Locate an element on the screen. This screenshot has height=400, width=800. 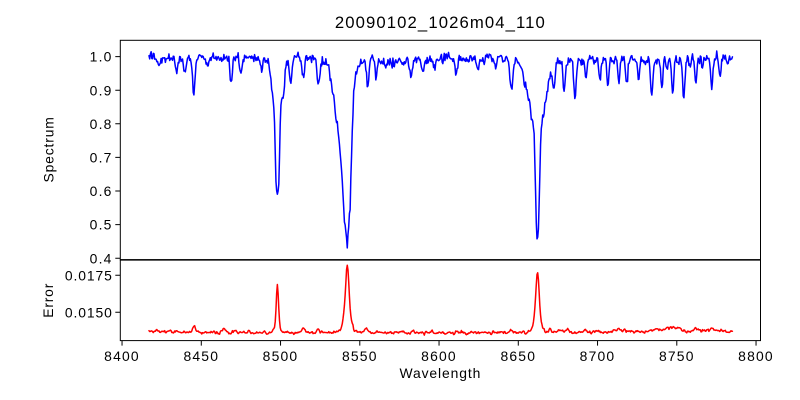
svg-text: 0.0150 is located at coordinates (89, 312).